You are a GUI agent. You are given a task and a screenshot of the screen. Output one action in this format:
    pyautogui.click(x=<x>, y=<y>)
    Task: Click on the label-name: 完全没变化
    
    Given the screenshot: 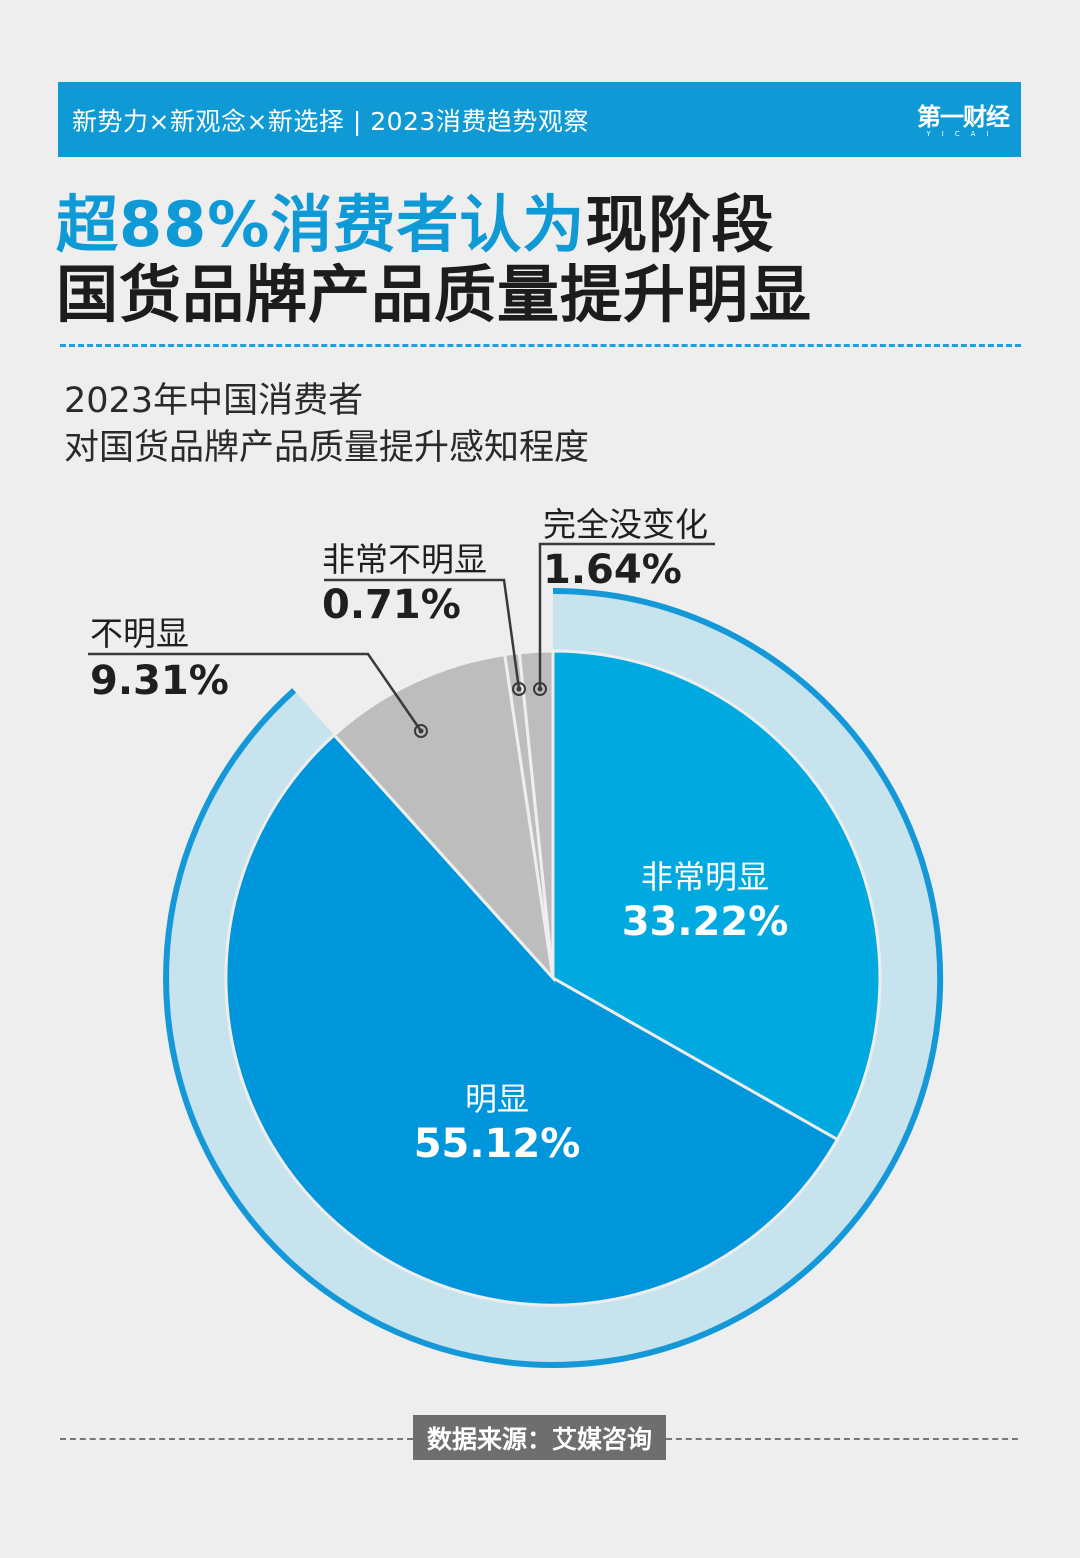 What is the action you would take?
    pyautogui.click(x=625, y=524)
    